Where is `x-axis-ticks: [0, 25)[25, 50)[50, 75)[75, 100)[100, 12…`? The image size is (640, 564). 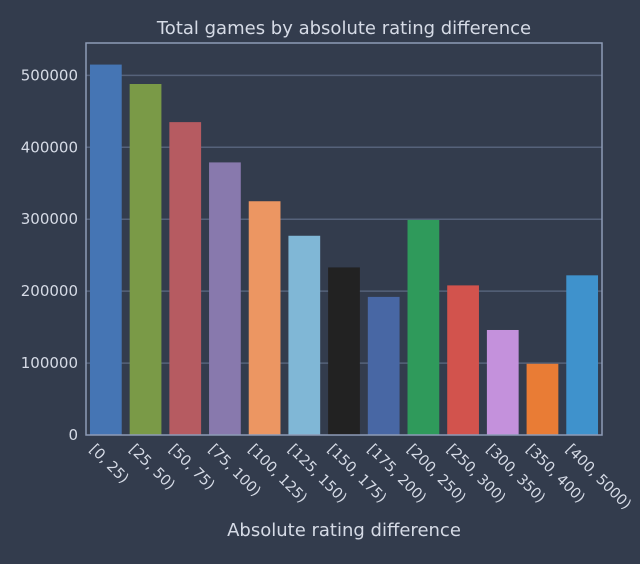
x-axis-ticks: [0, 25)[25, 50)[50, 75)[75, 100)[100, 12… is located at coordinates (360, 478).